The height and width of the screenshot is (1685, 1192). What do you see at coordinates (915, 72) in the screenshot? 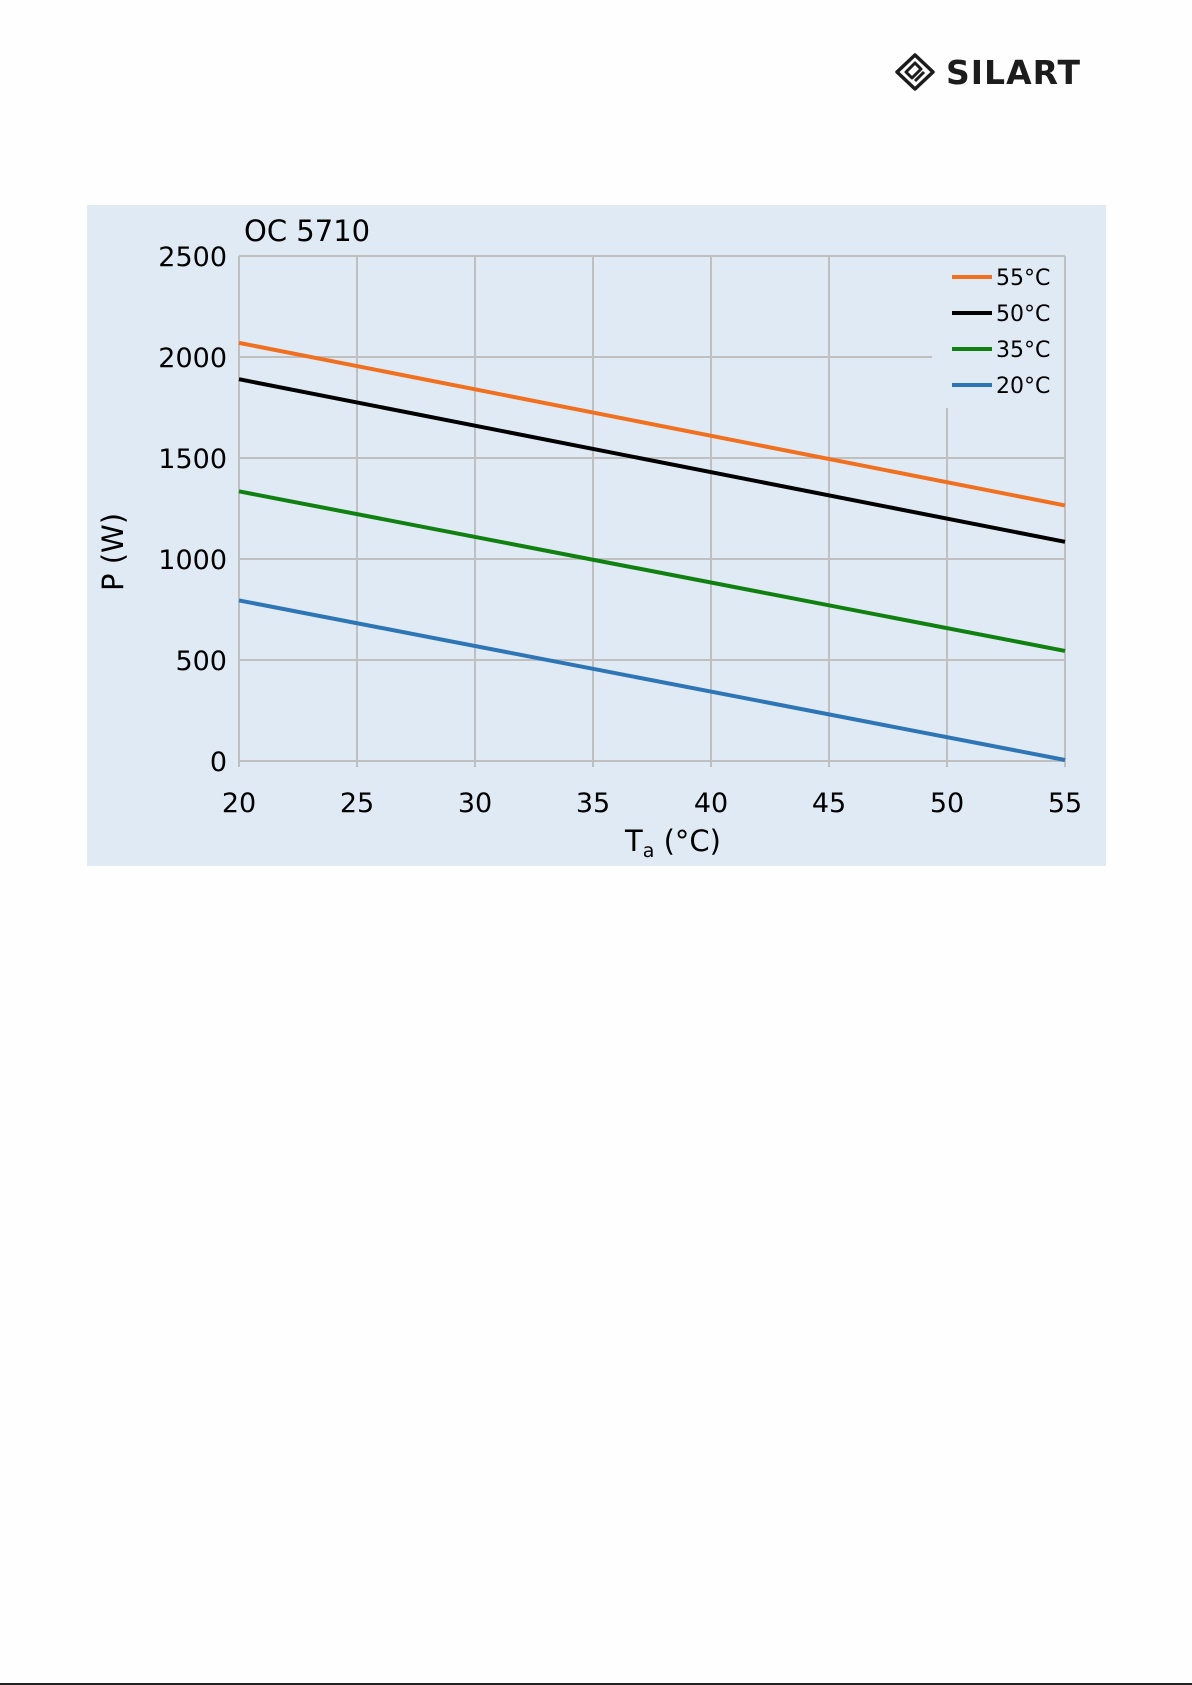
I see `silart-logo-icon` at bounding box center [915, 72].